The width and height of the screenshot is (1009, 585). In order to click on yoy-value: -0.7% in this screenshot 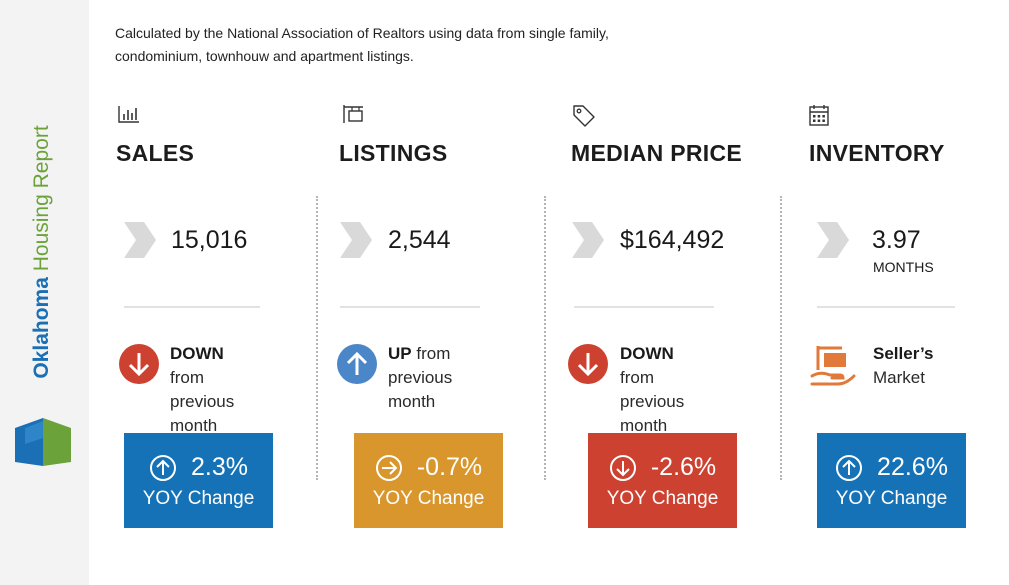, I will do `click(449, 467)`.